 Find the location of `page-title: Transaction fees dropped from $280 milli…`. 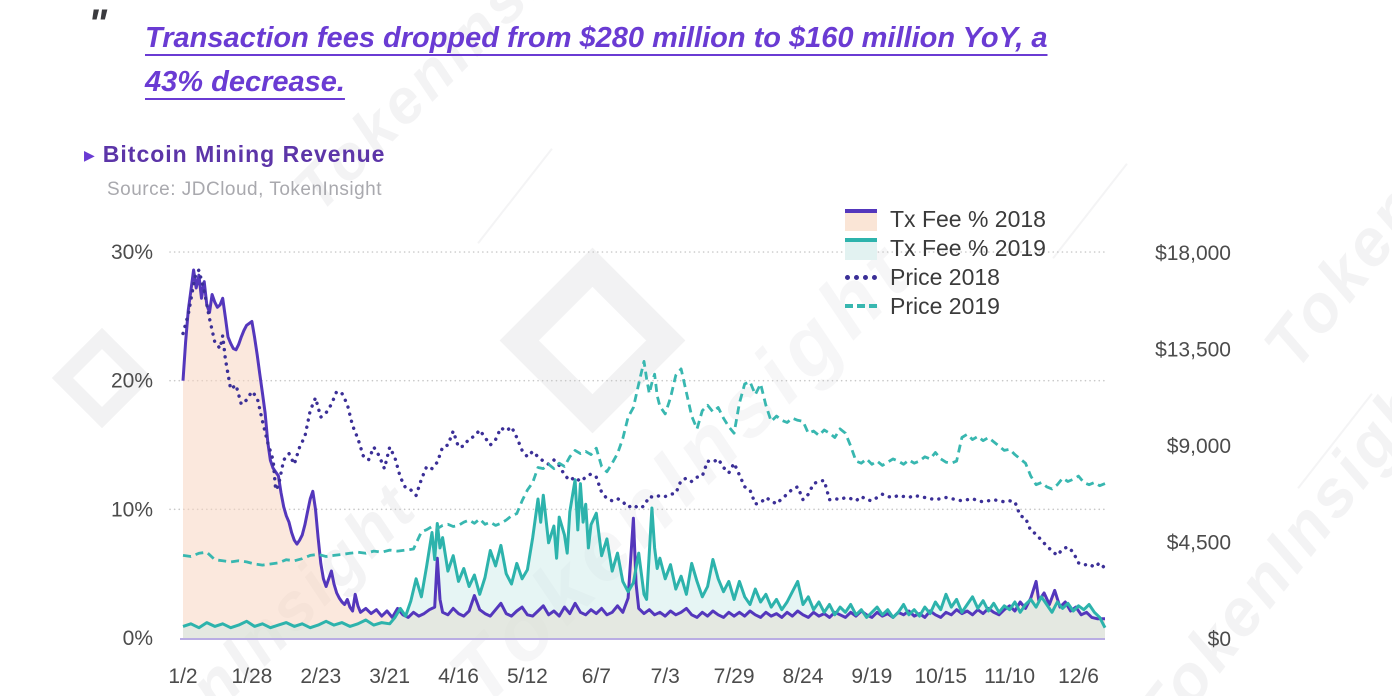

page-title: Transaction fees dropped from $280 milli… is located at coordinates (702, 60).